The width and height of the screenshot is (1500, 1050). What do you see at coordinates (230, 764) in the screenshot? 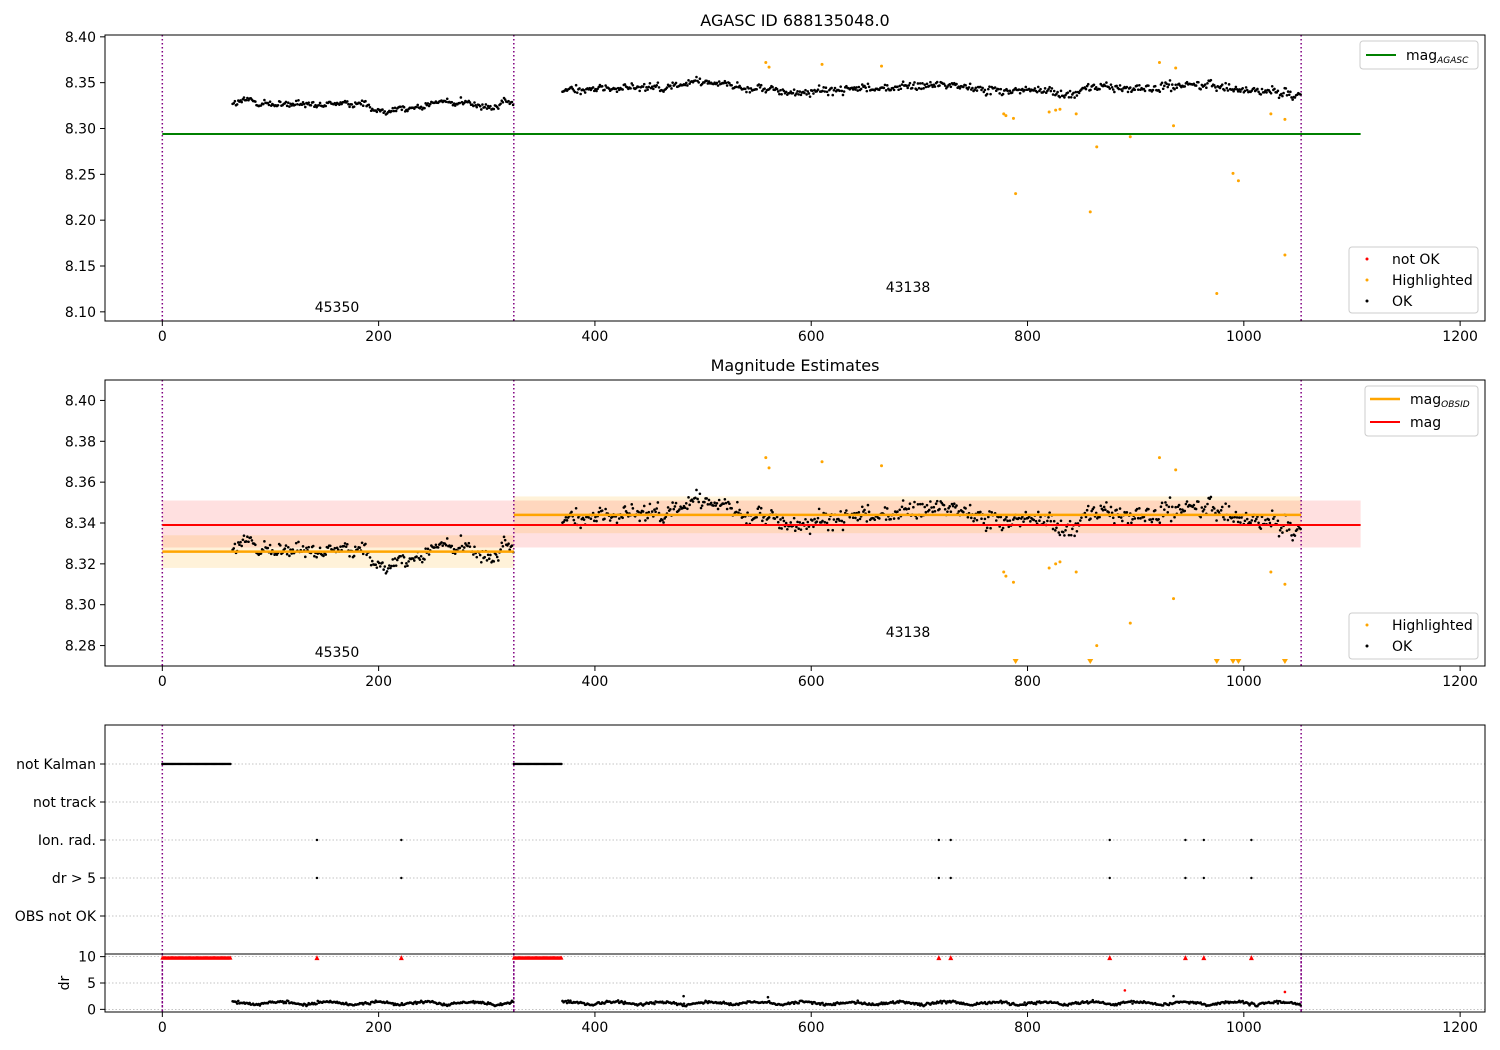
I see `not-kalman-point` at bounding box center [230, 764].